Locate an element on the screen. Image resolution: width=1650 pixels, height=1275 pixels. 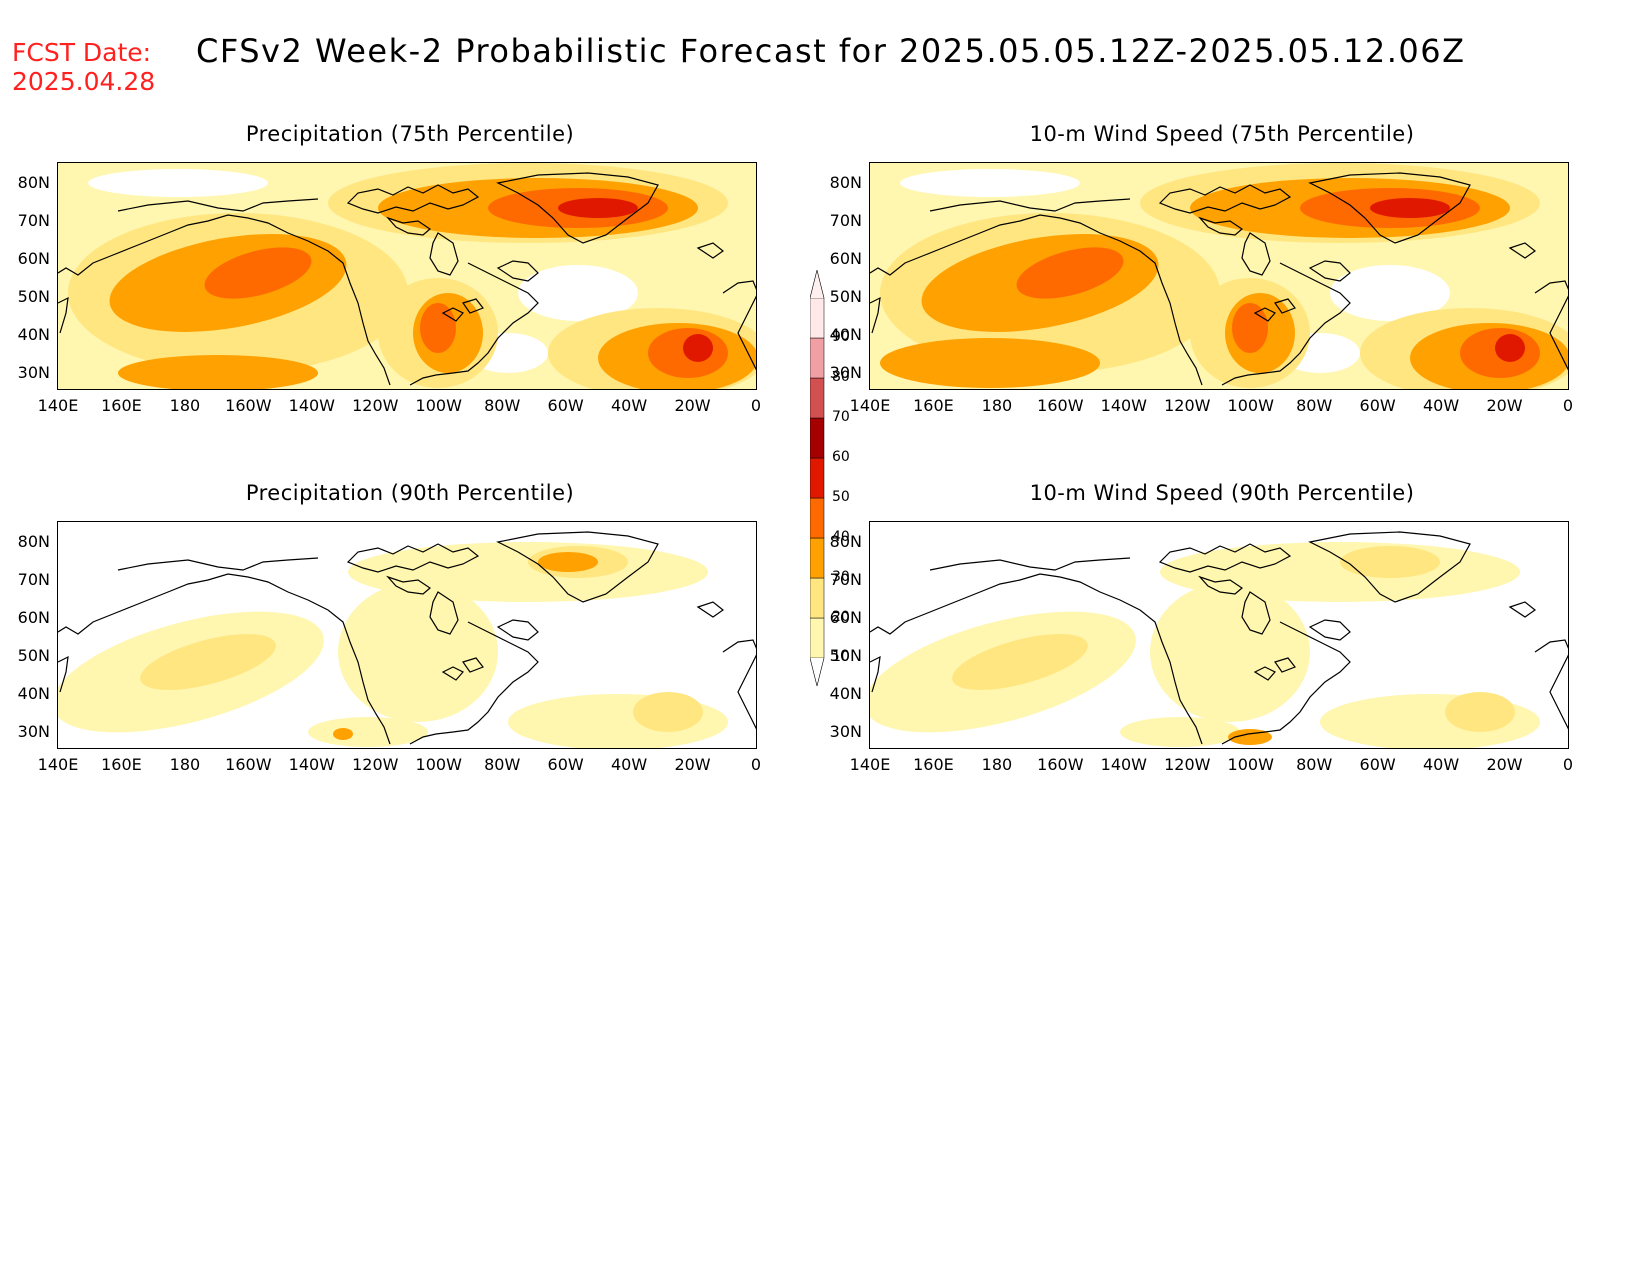
panel-title: Precipitation (75th Percentile) is located at coordinates (410, 134).